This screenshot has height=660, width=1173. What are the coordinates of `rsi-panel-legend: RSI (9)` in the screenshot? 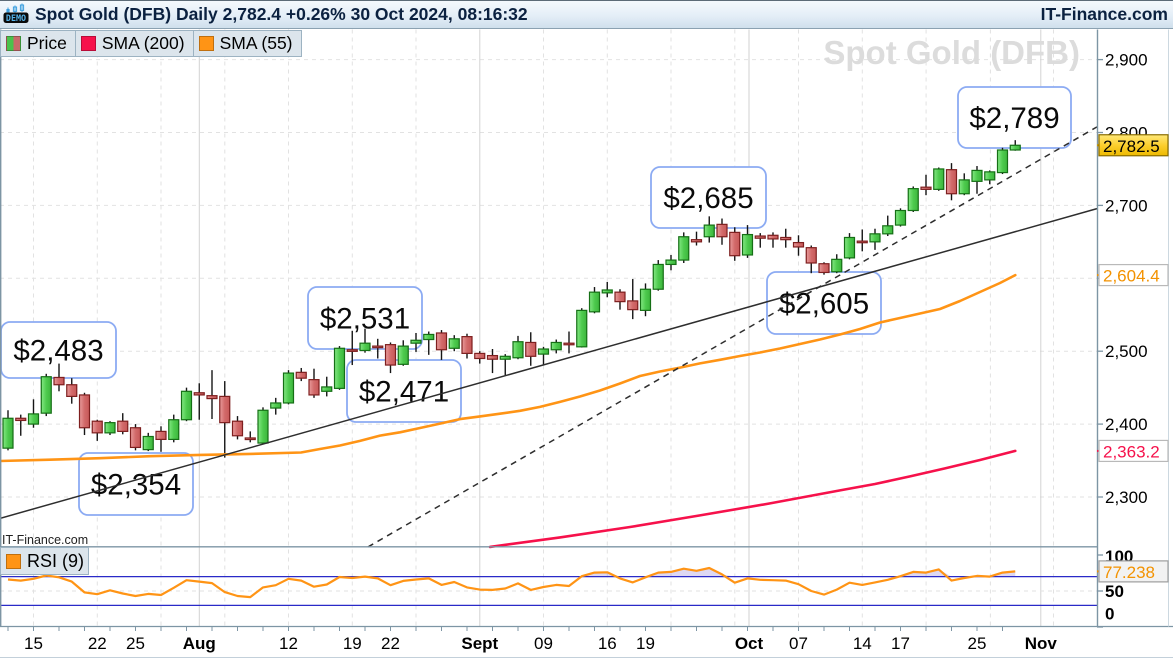 It's located at (44, 561).